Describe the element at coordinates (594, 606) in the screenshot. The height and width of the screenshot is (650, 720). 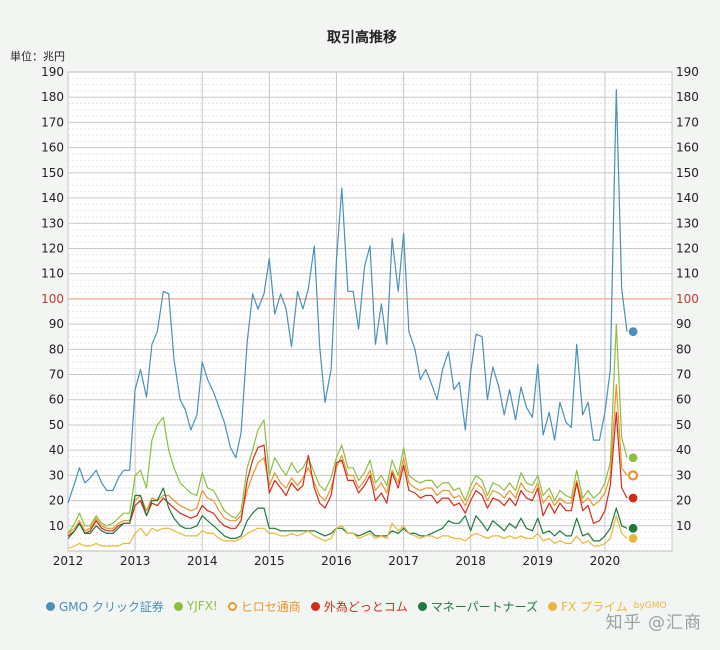
I see `legend-label: FX プライム` at that location.